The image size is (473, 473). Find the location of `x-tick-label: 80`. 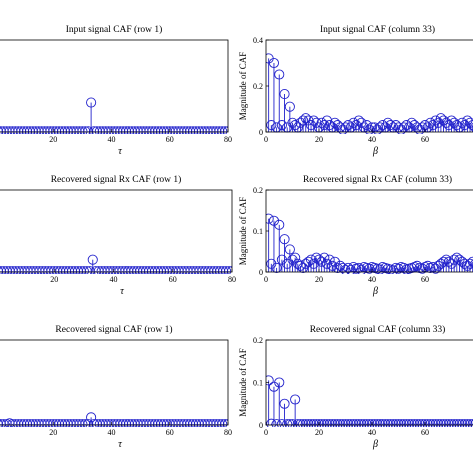

x-tick-label: 80 is located at coordinates (232, 279).